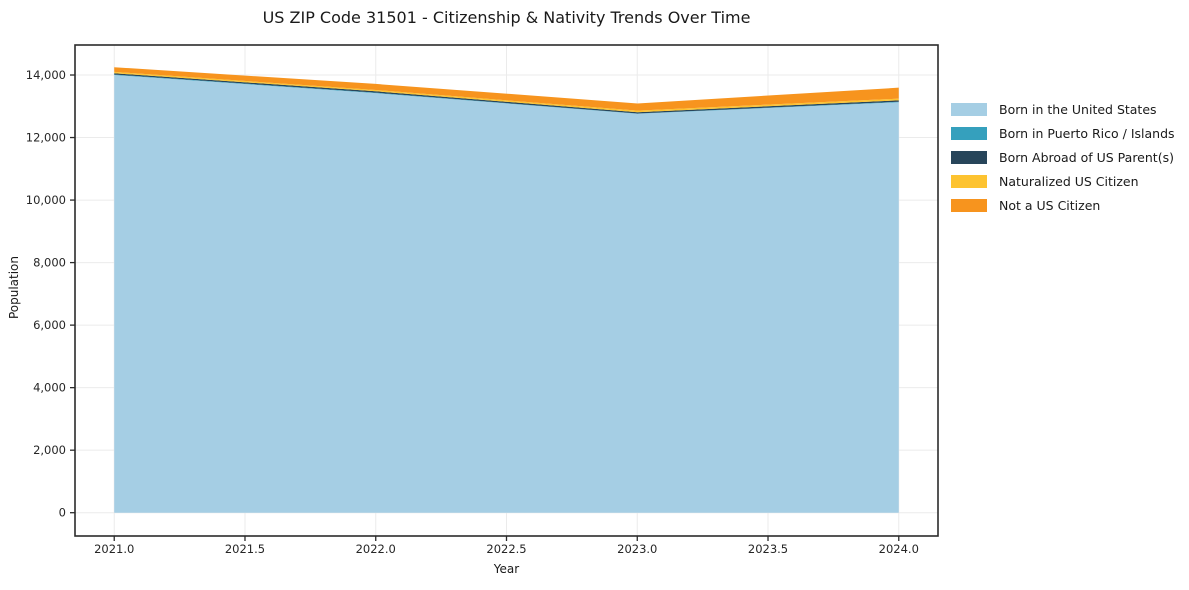  I want to click on legend-label: Naturalized US Citizen, so click(1069, 181).